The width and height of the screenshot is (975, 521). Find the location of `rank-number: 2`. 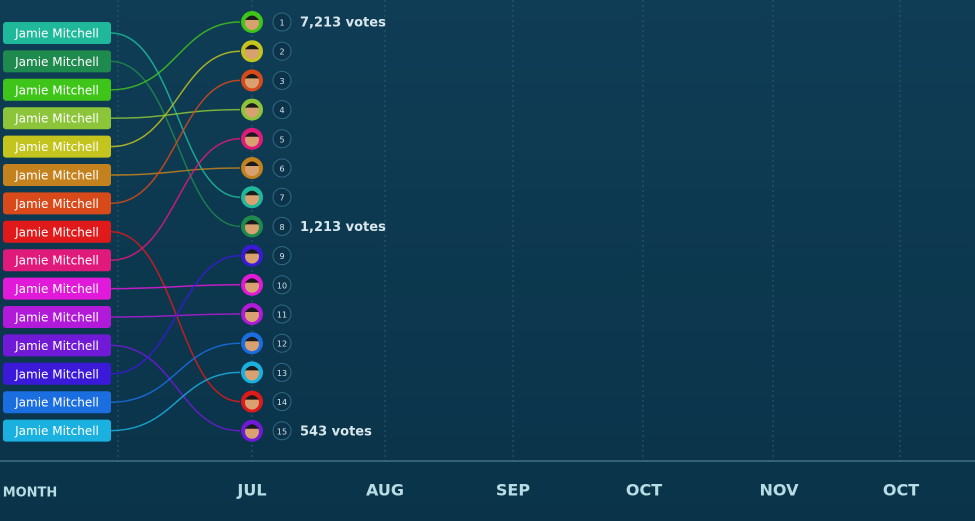

rank-number: 2 is located at coordinates (281, 52).